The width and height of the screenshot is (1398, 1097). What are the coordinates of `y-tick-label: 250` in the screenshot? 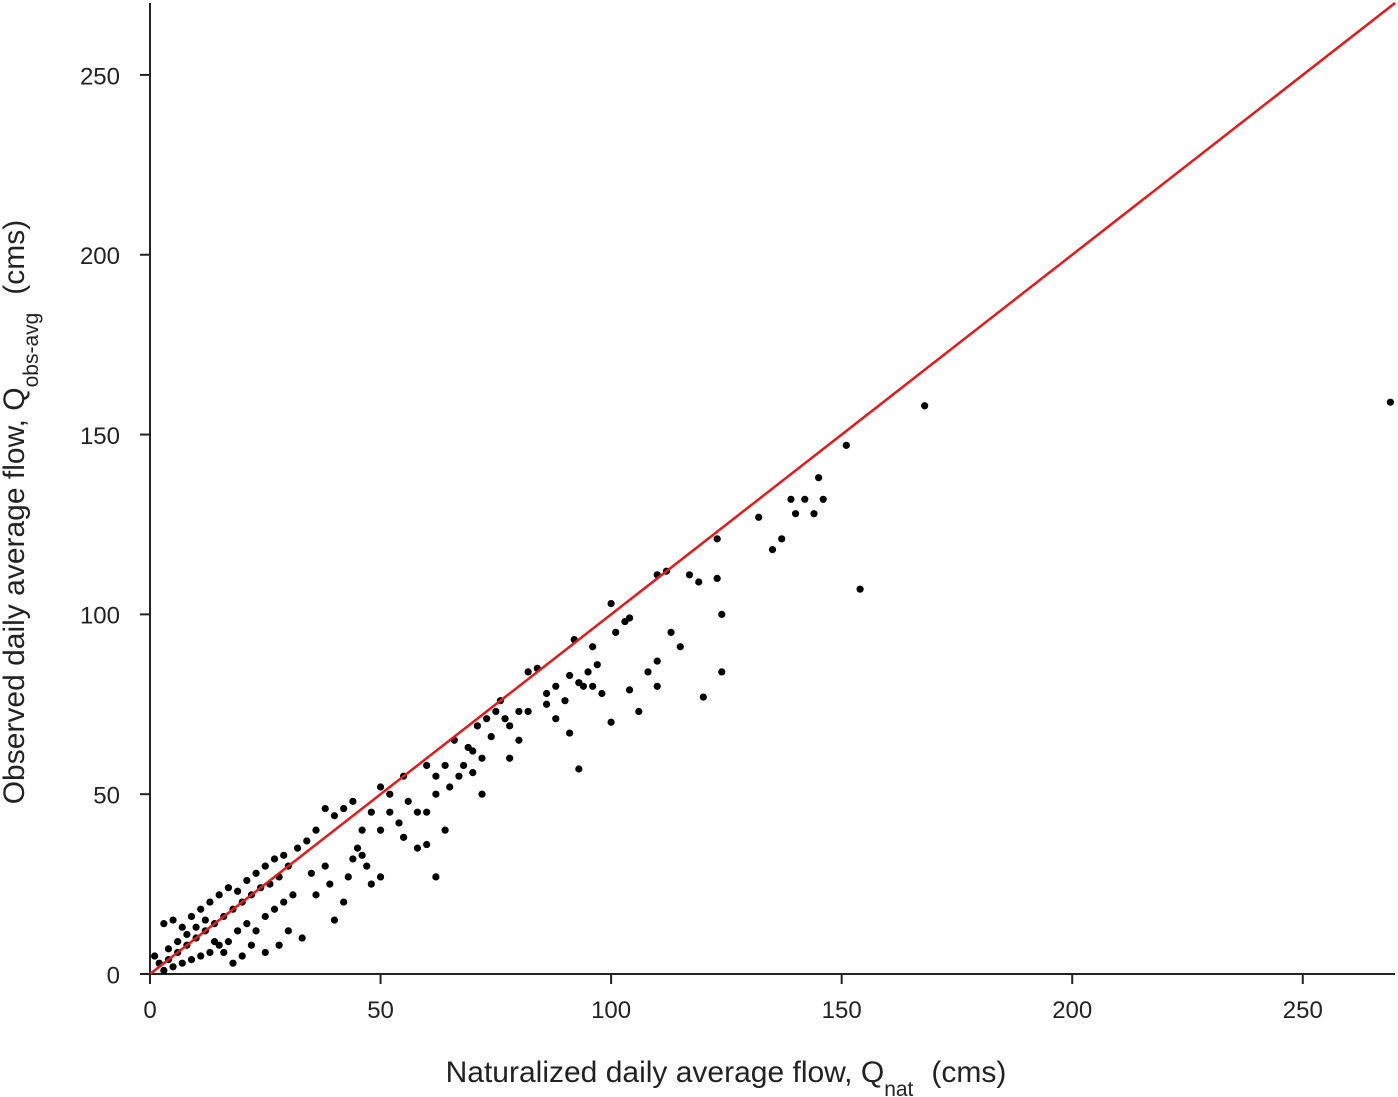 It's located at (100, 76).